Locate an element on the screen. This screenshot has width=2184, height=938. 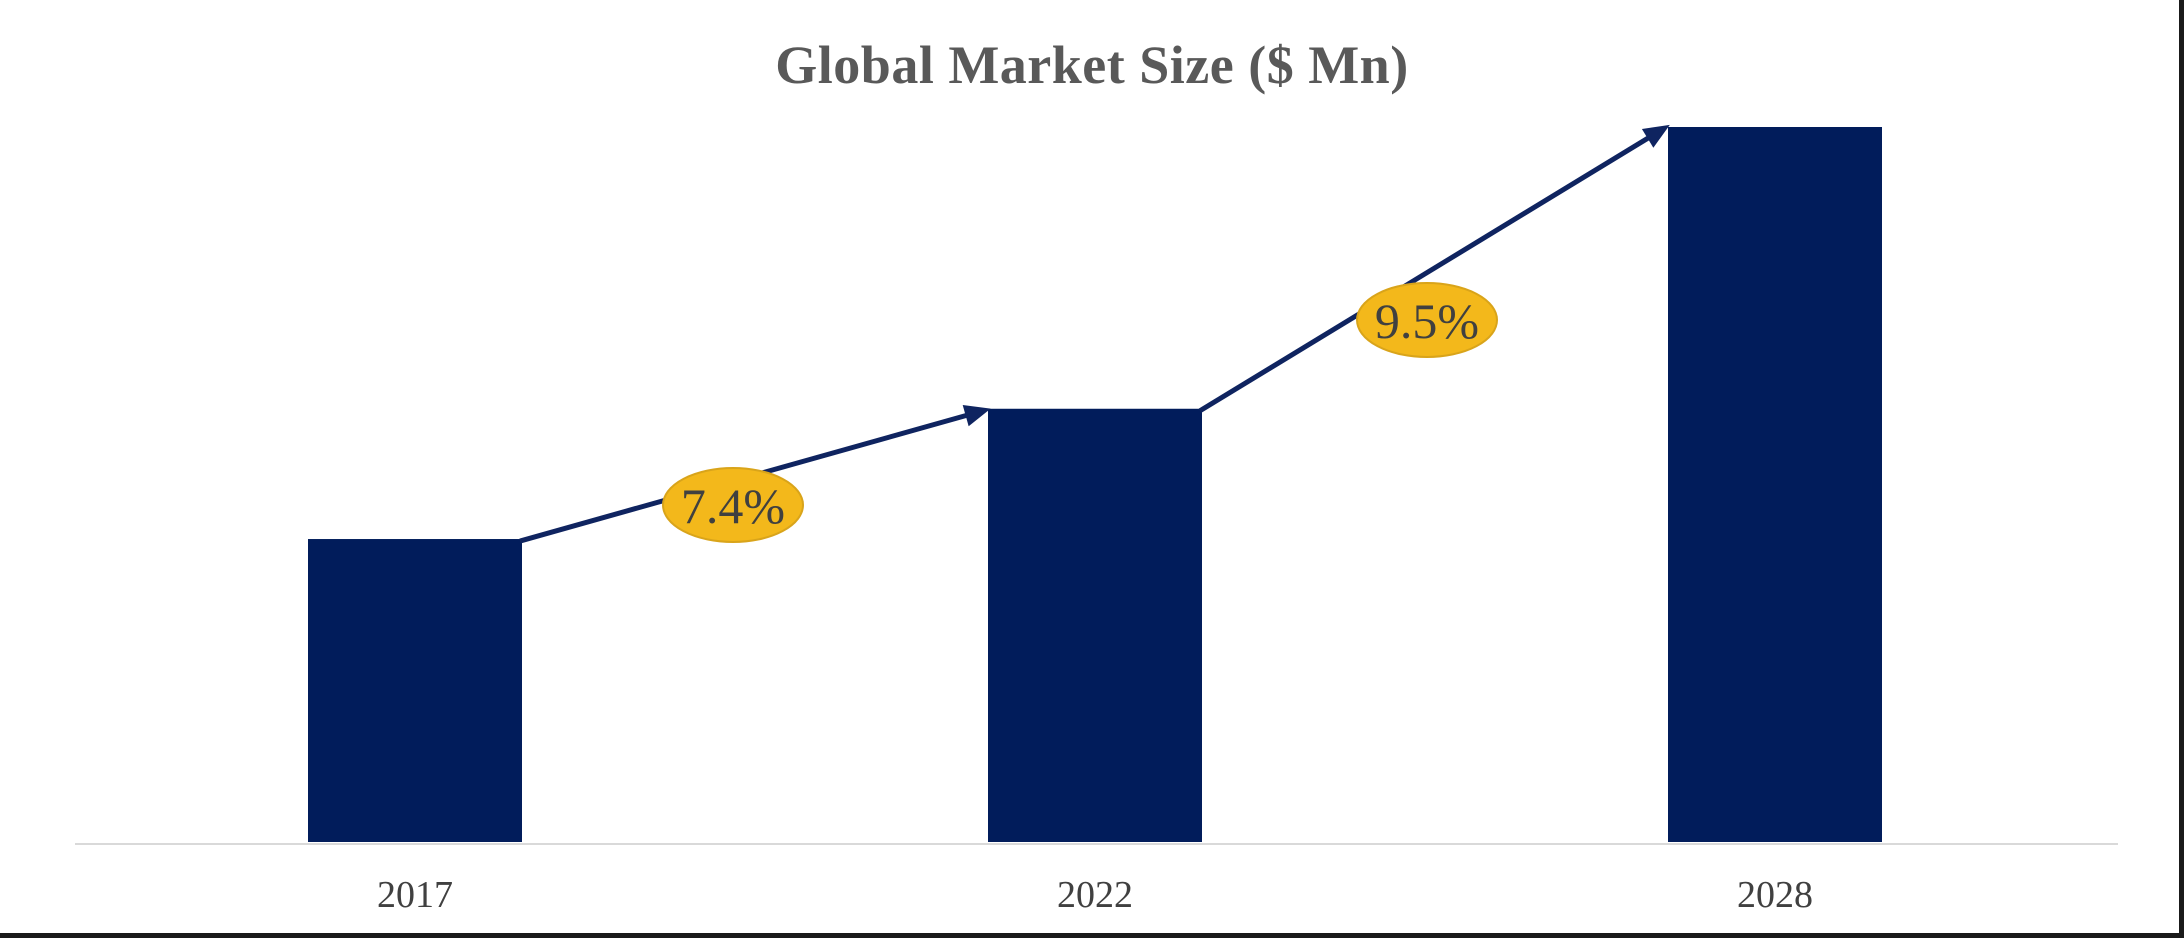
cagr-label: 7.4% is located at coordinates (733, 506).